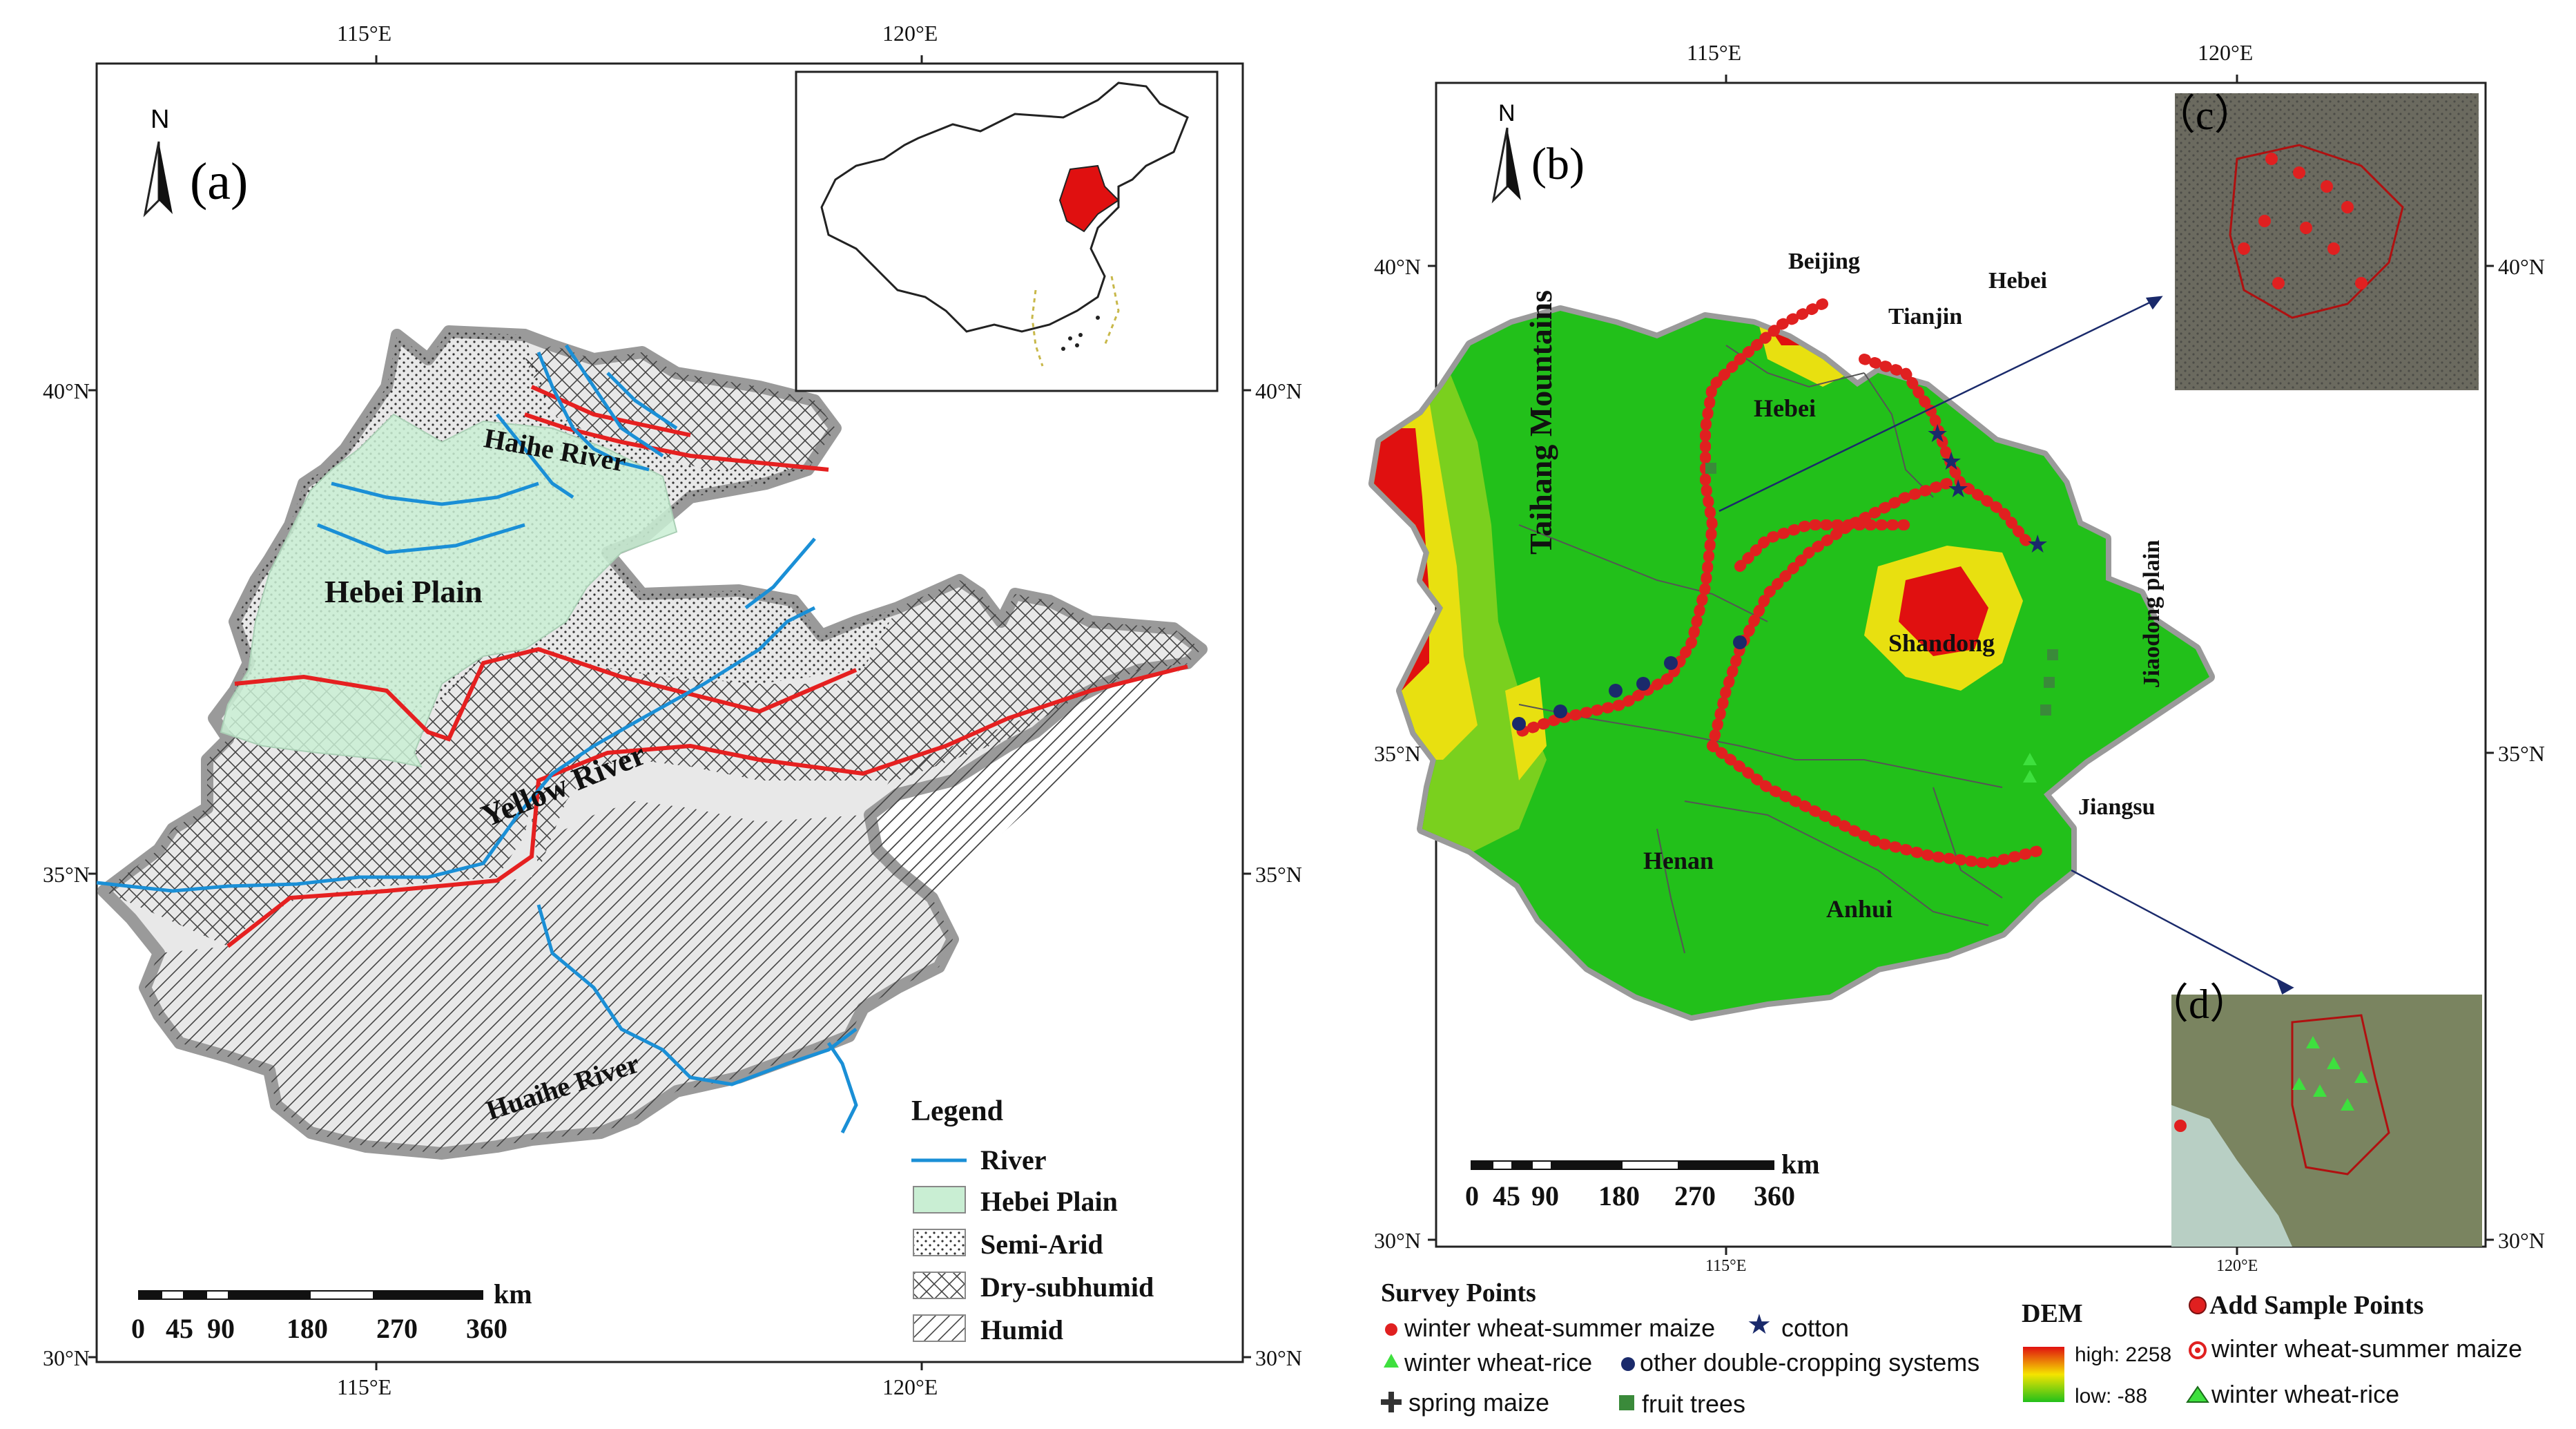 This screenshot has width=2576, height=1429. What do you see at coordinates (1558, 164) in the screenshot?
I see `panel-b-label: (b)` at bounding box center [1558, 164].